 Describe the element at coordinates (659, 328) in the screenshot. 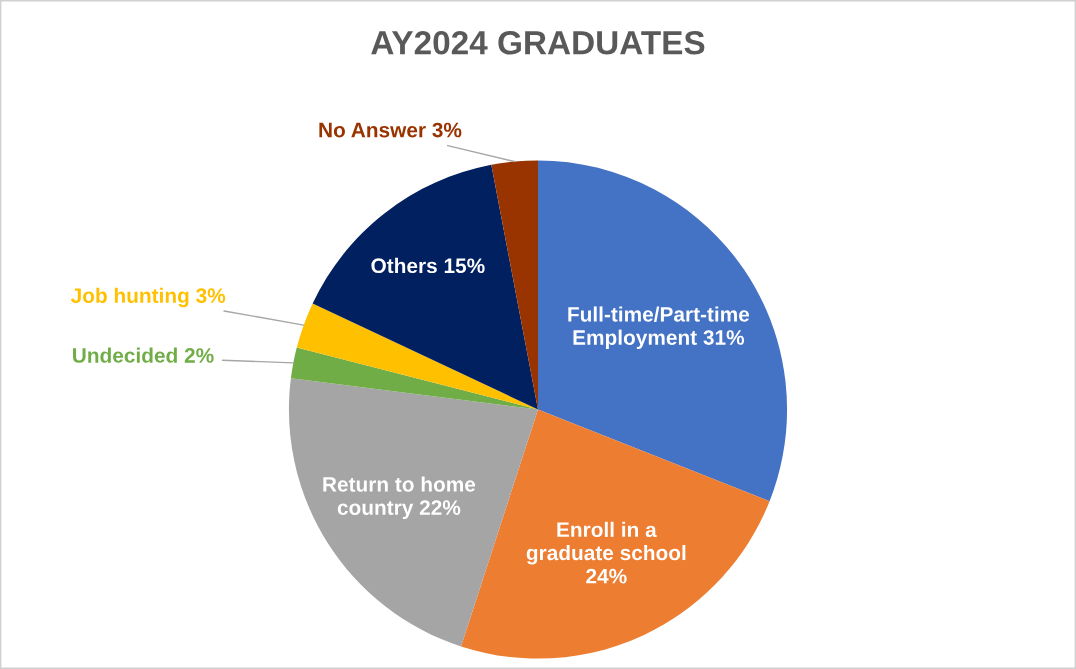

I see `slice-label: Full-time/Part-time Employment 31%` at that location.